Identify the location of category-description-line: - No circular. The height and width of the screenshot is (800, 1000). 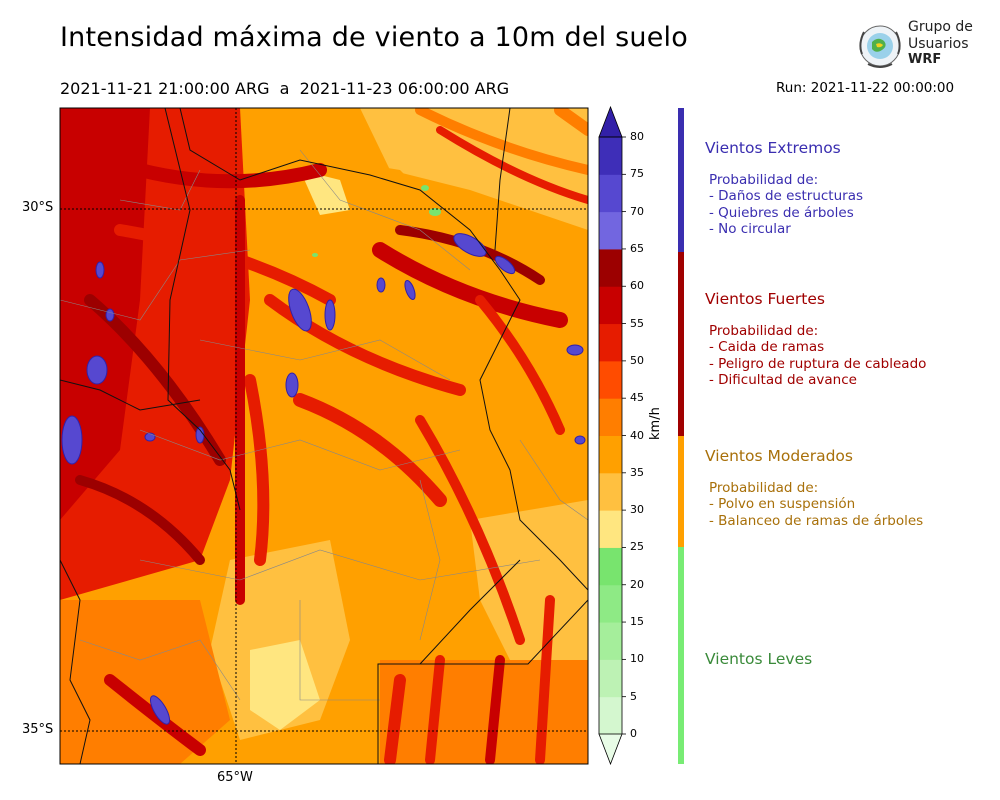
(750, 228).